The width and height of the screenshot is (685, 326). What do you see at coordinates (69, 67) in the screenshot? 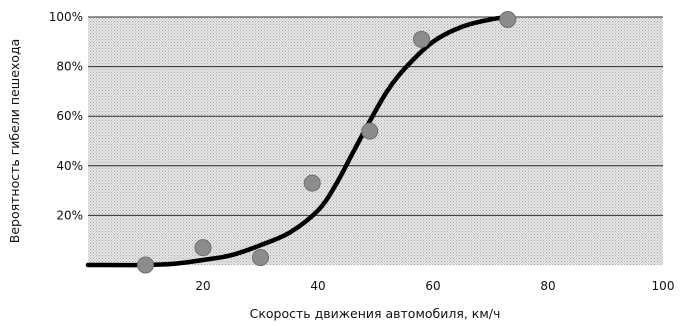
I see `y-tick-label: 80%` at bounding box center [69, 67].